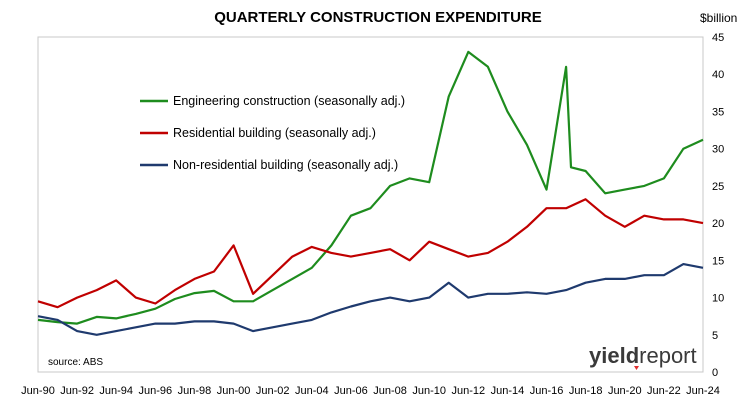 The height and width of the screenshot is (400, 755). Describe the element at coordinates (378, 17) in the screenshot. I see `chart-title: QUARTERLY CONSTRUCTION EXPENDITURE` at that location.